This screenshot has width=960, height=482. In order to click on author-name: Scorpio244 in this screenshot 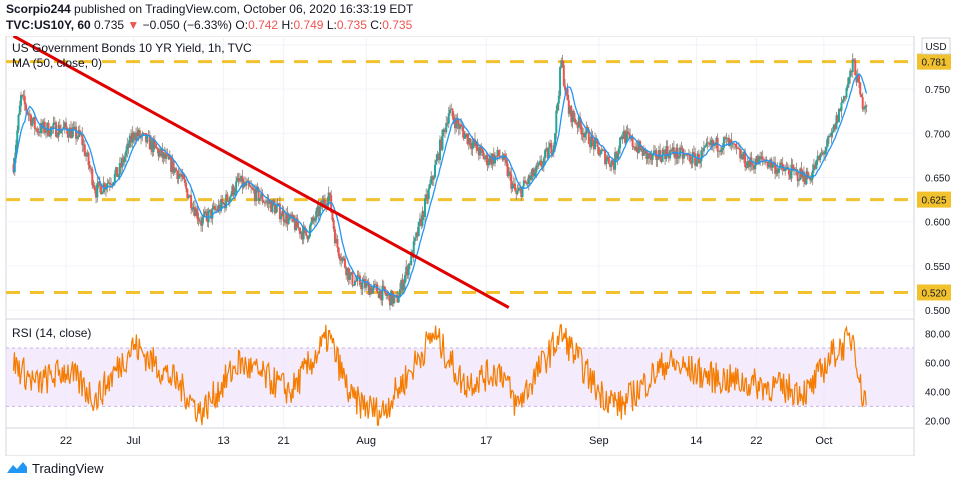, I will do `click(38, 9)`.